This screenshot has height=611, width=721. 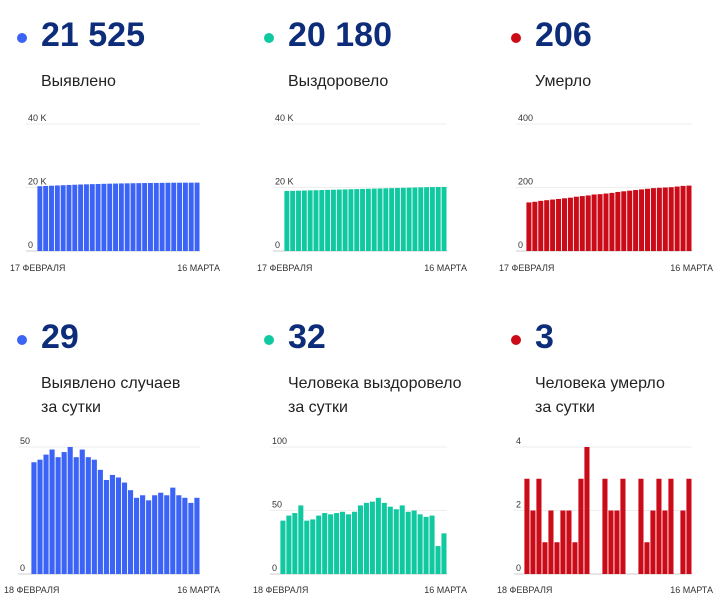 I want to click on stat-label-line2: за сутки, so click(x=565, y=407).